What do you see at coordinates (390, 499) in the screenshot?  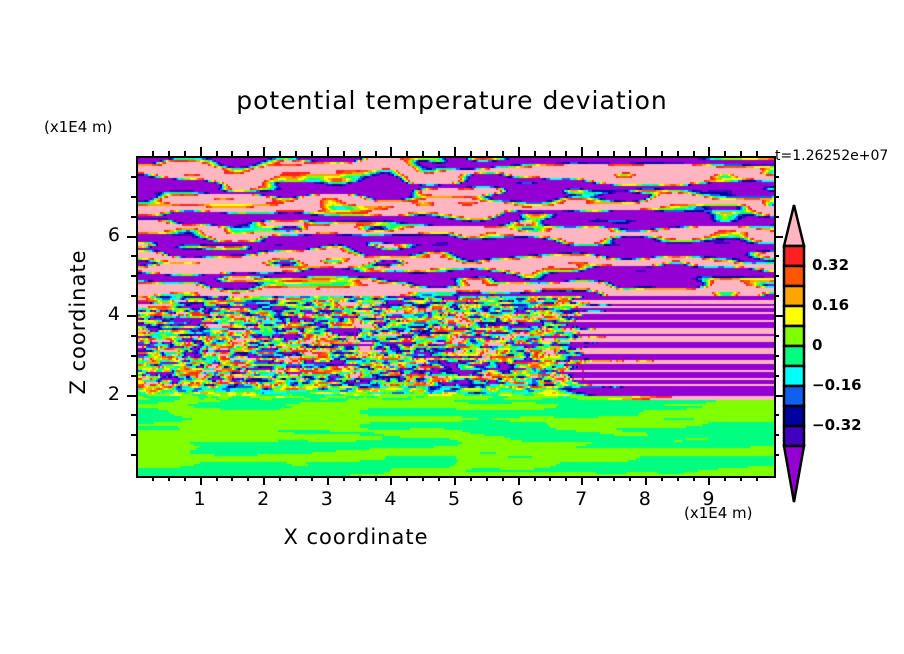 I see `x-tick-label: 4` at bounding box center [390, 499].